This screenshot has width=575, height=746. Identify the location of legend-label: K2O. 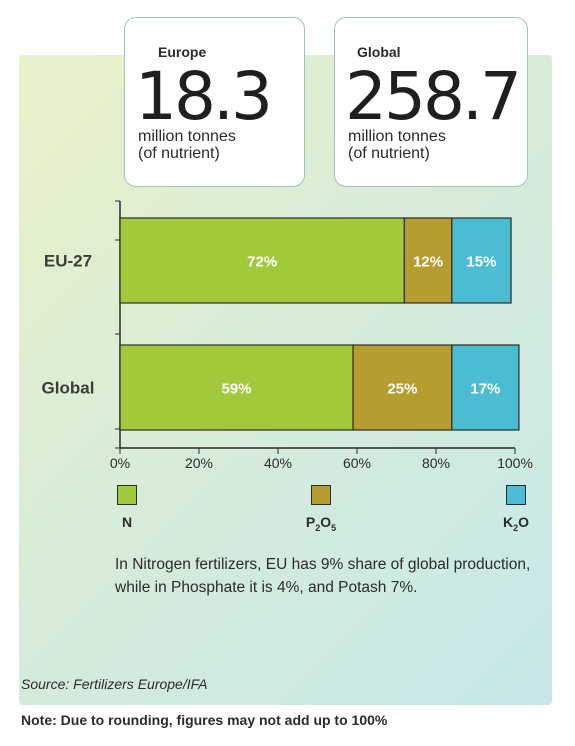
(516, 523).